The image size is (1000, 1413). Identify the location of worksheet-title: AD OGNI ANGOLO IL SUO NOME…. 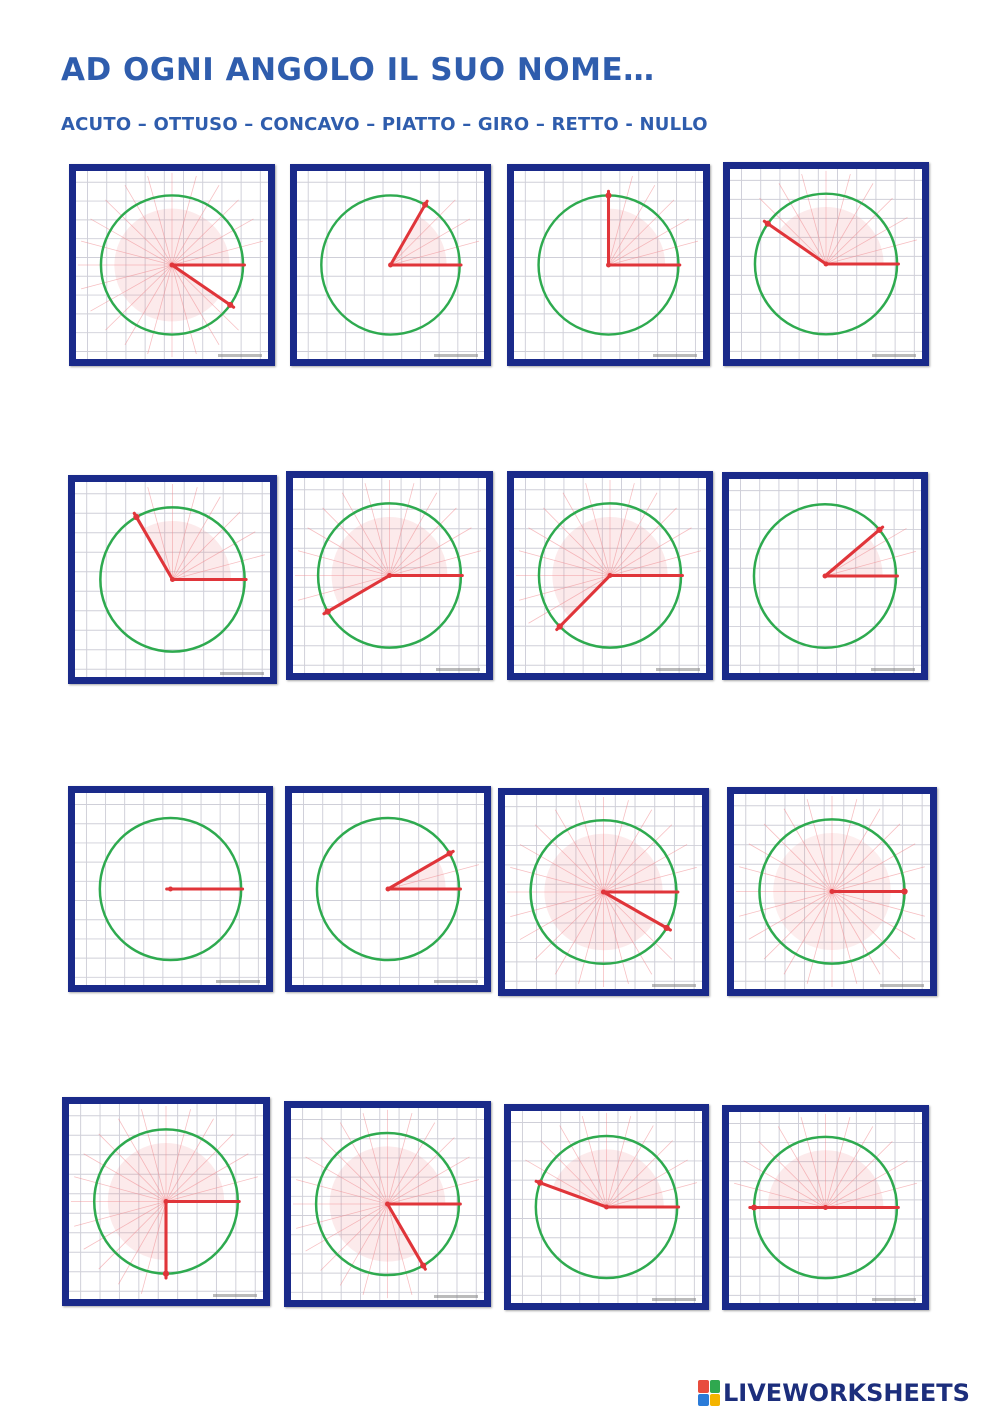
(358, 70).